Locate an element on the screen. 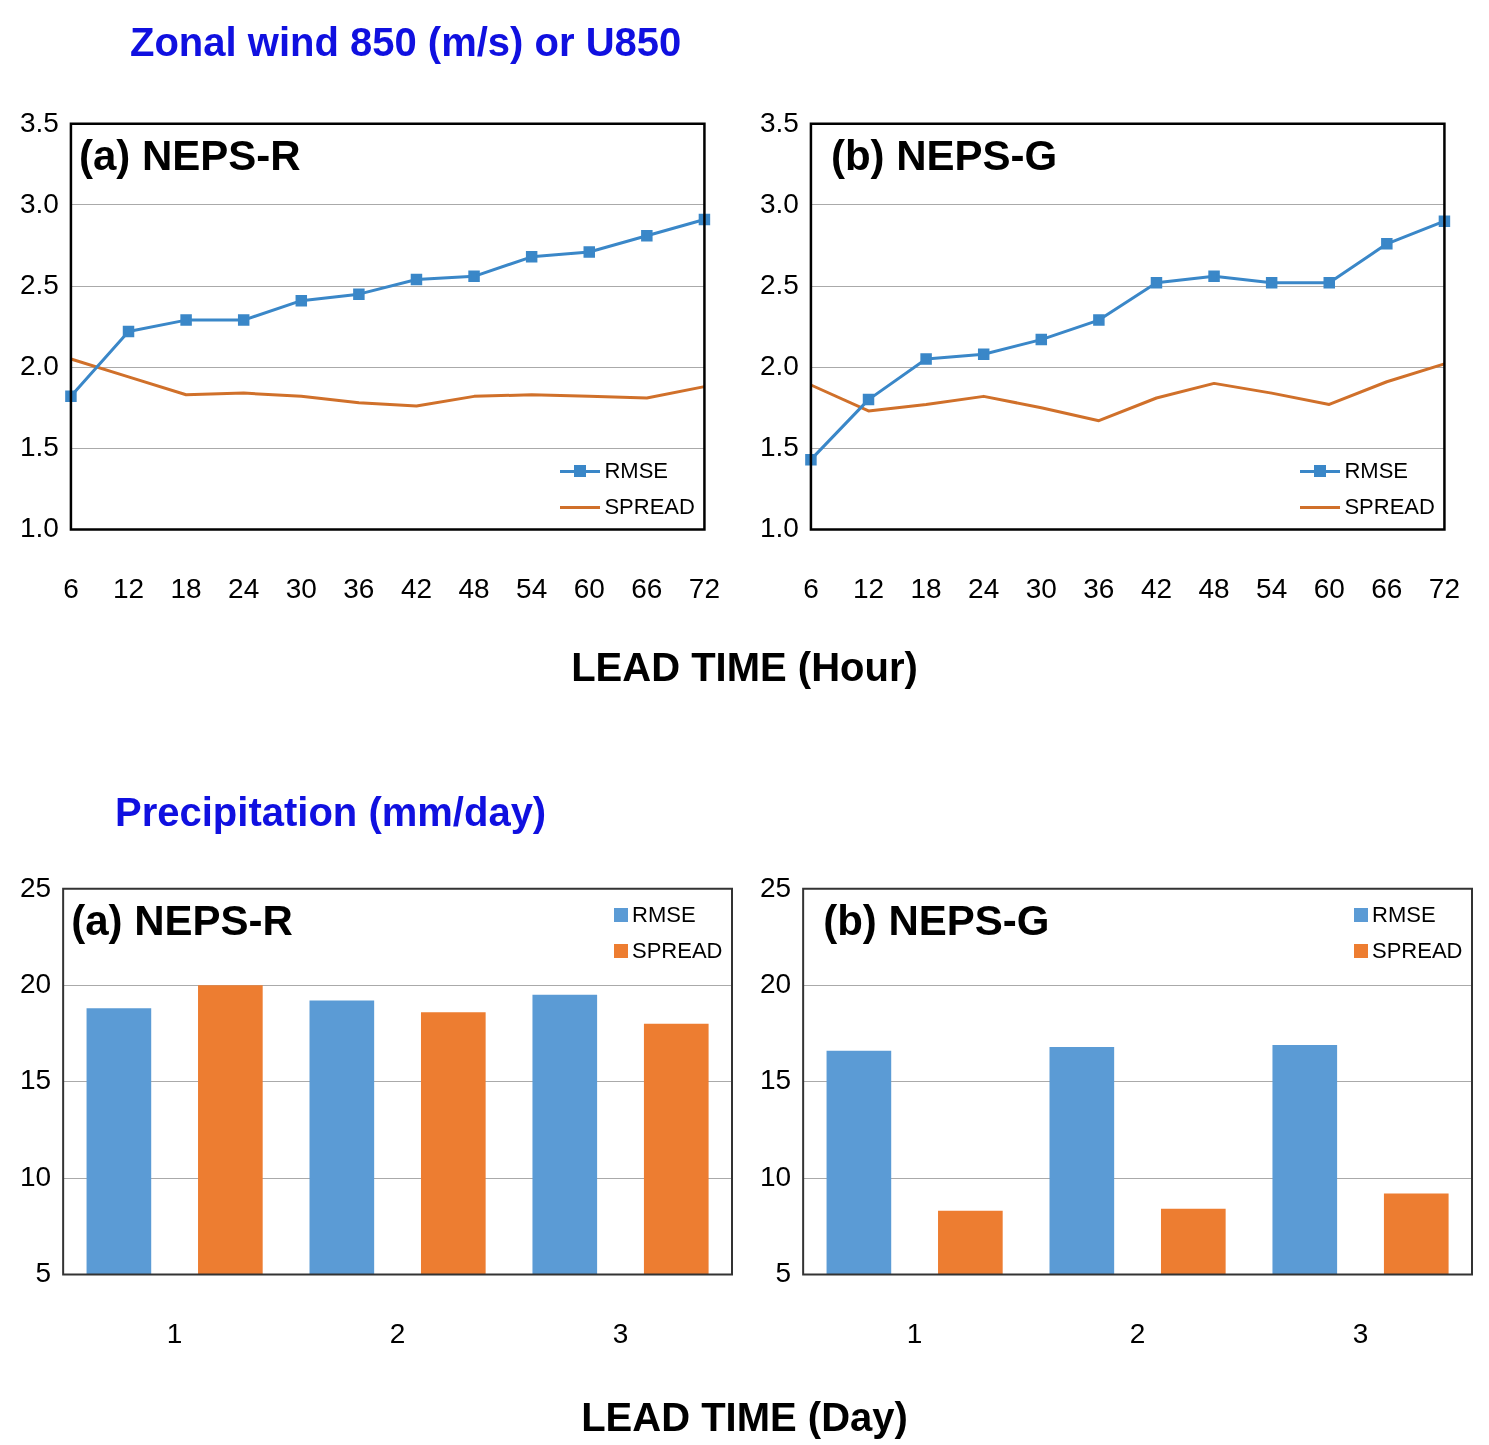  x-axis-title: LEAD TIME (Day) is located at coordinates (744, 1417).